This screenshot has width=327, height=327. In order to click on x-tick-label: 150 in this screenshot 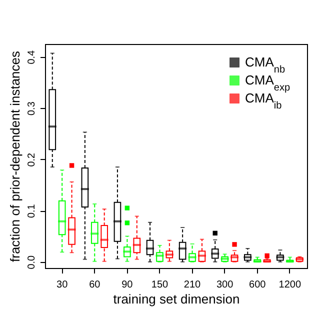, I will do `click(160, 285)`.